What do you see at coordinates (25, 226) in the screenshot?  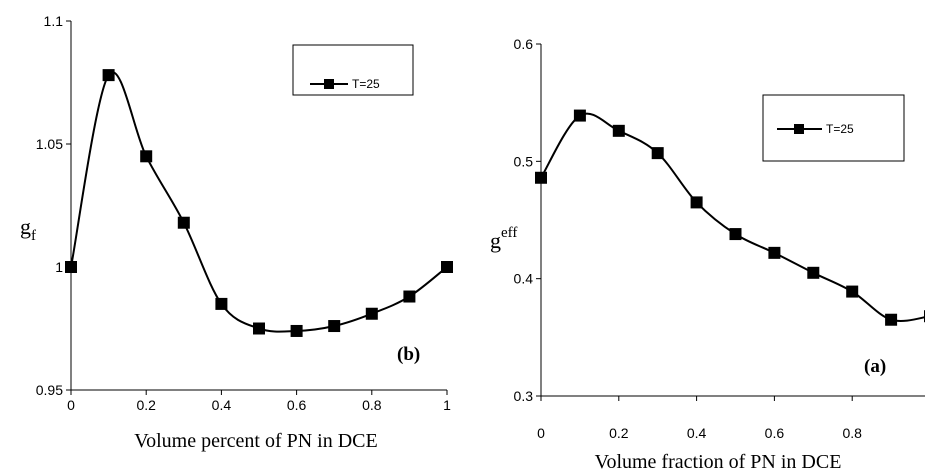 I see `y-axis-title-b-main: g` at bounding box center [25, 226].